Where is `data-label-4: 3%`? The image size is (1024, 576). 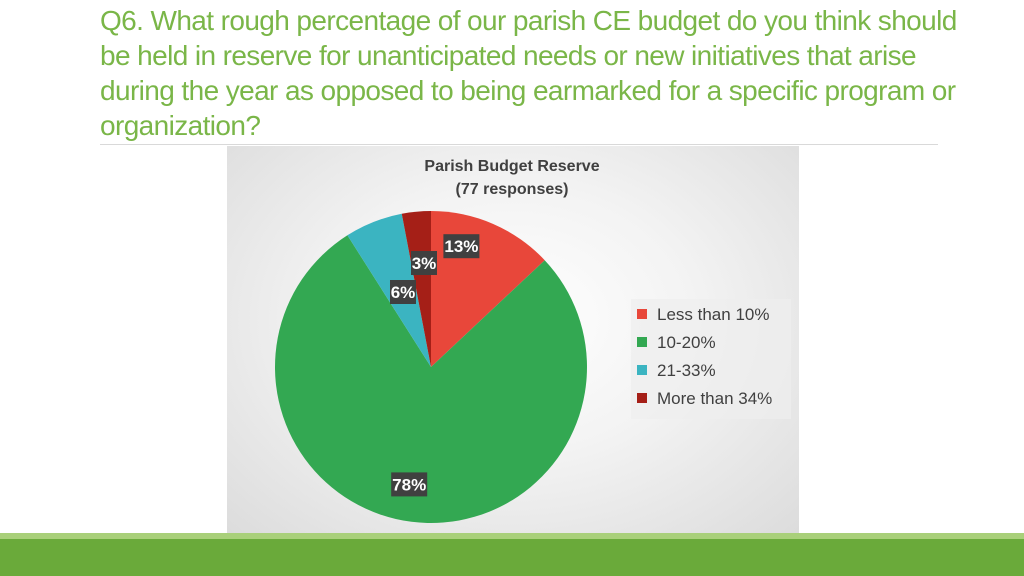
data-label-4: 3% is located at coordinates (424, 263).